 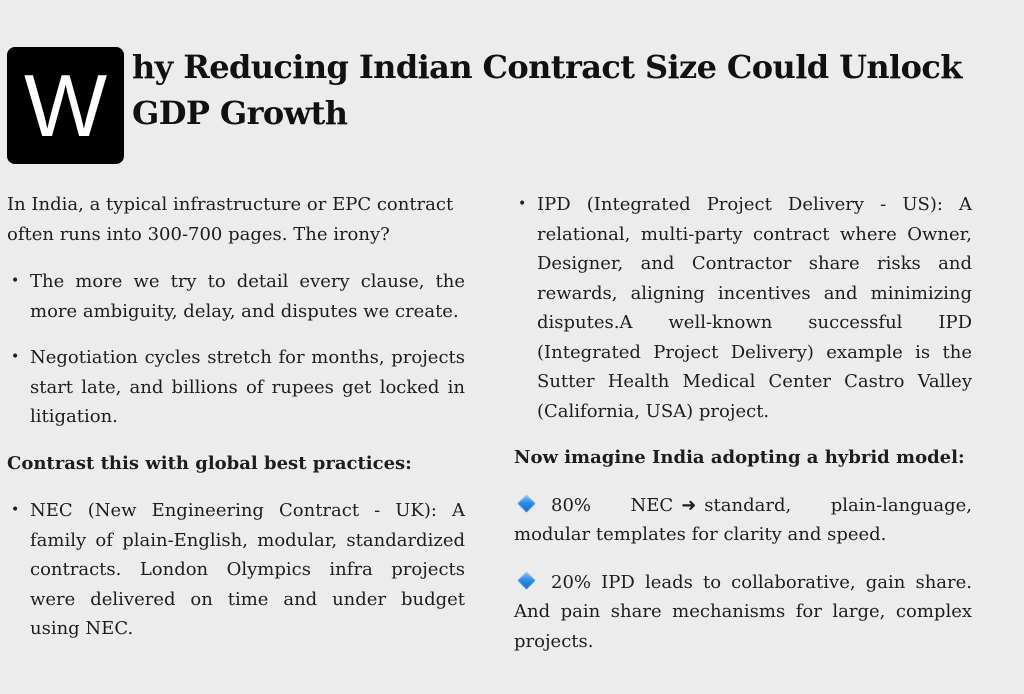 What do you see at coordinates (689, 505) in the screenshot?
I see `right-arrow-icon: ➜` at bounding box center [689, 505].